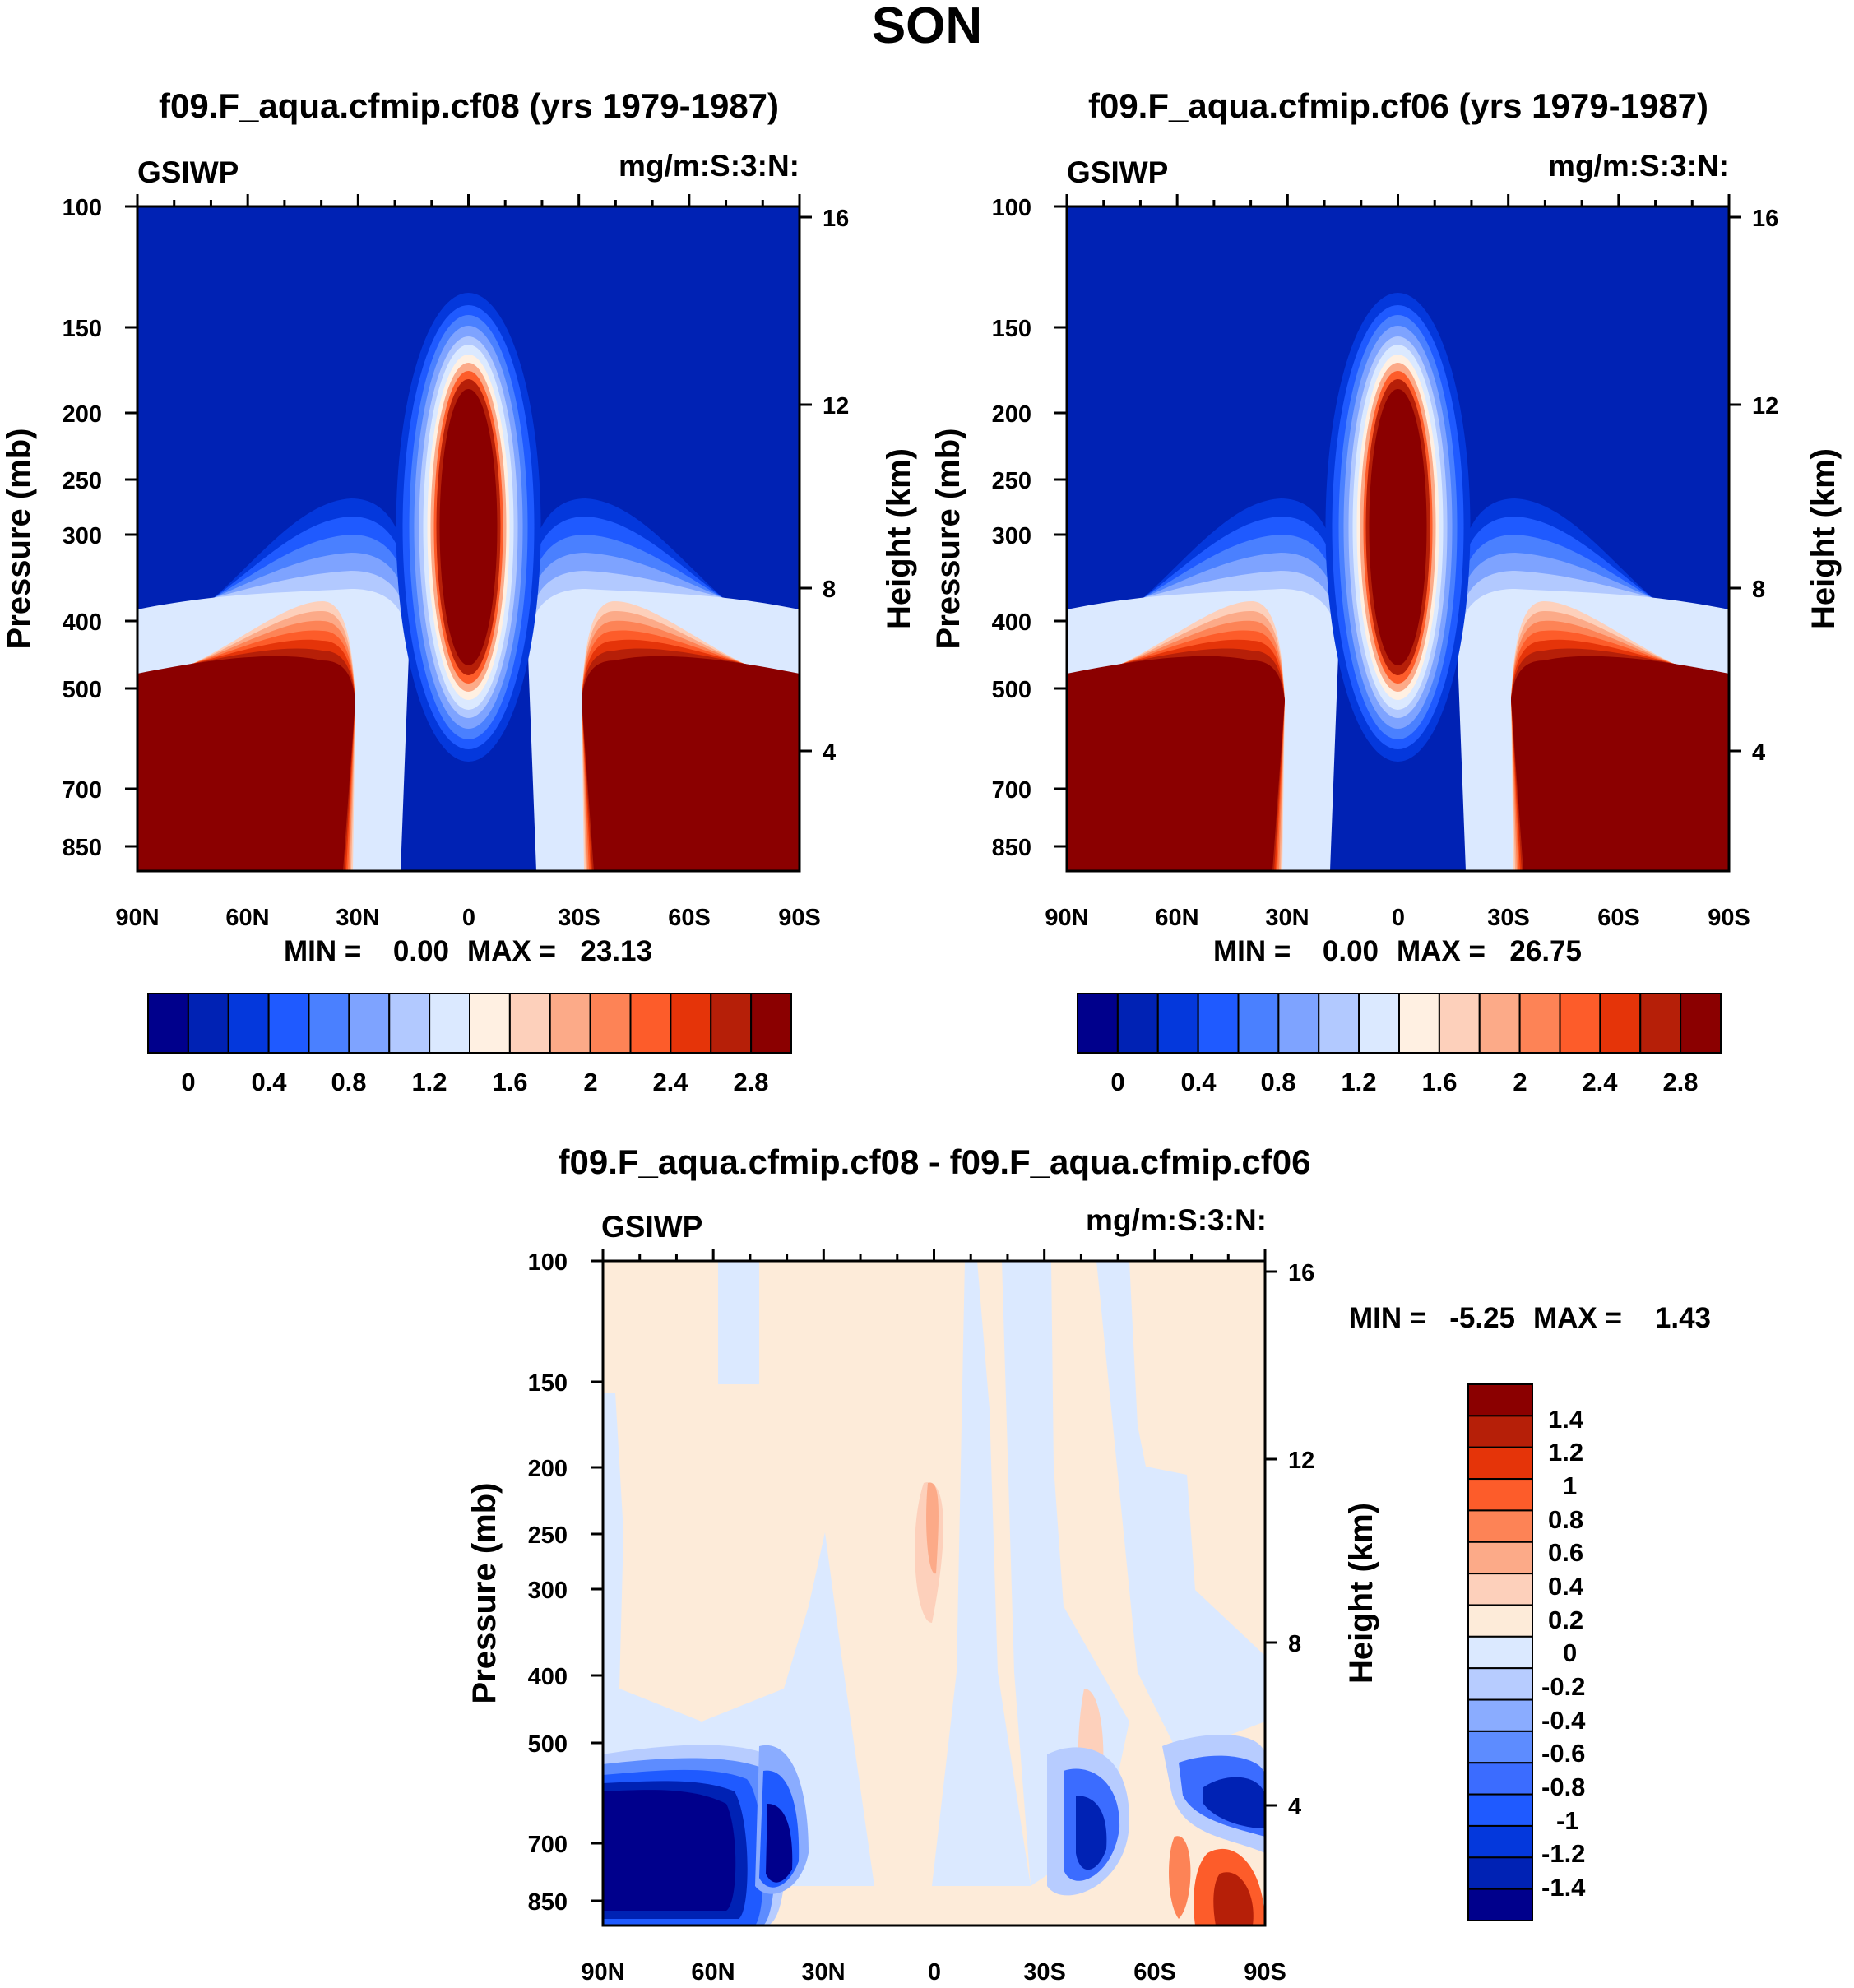  Describe the element at coordinates (469, 106) in the screenshot. I see `panel-title: f09.F_aqua.cfmip.cf08 (yrs 1979-1987)` at that location.